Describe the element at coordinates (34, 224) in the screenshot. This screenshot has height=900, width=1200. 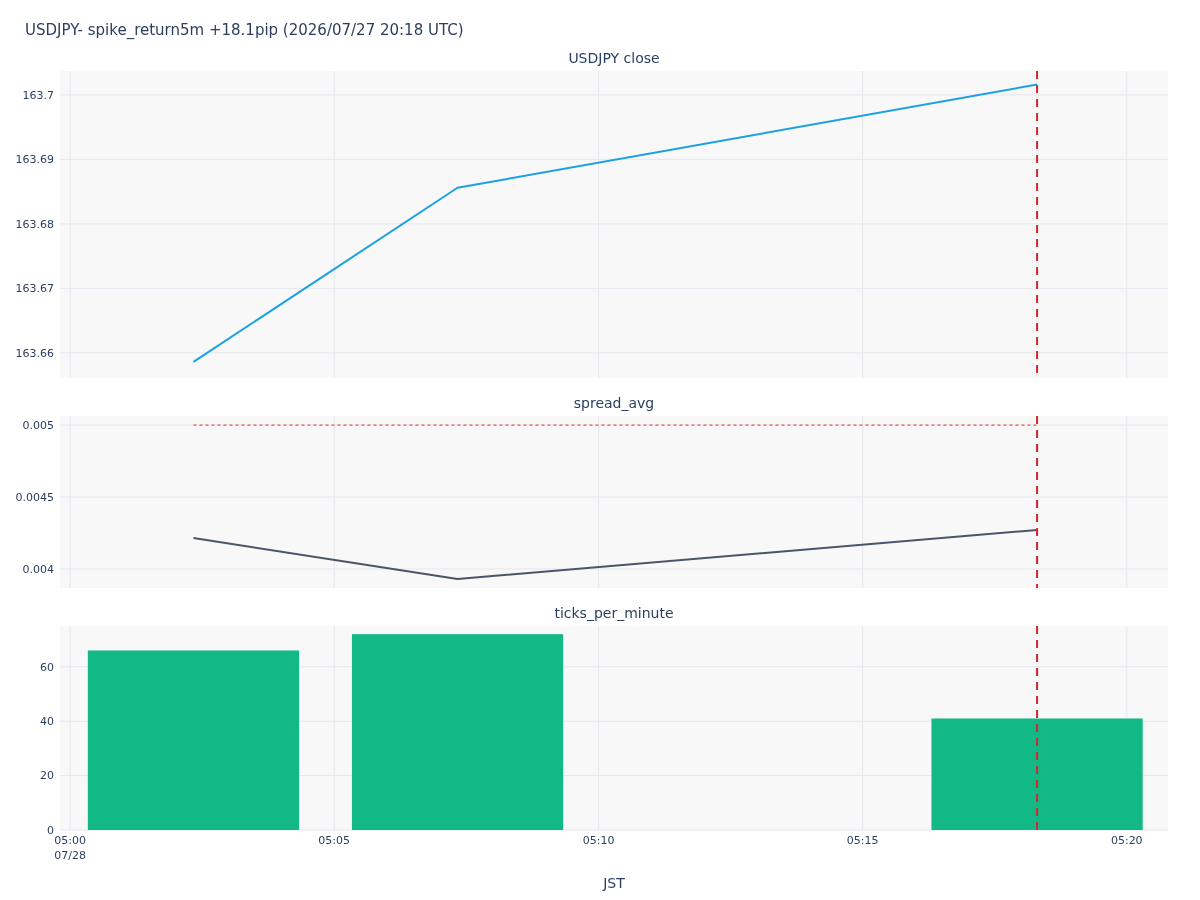
I see `y-tick-label: 163.68` at that location.